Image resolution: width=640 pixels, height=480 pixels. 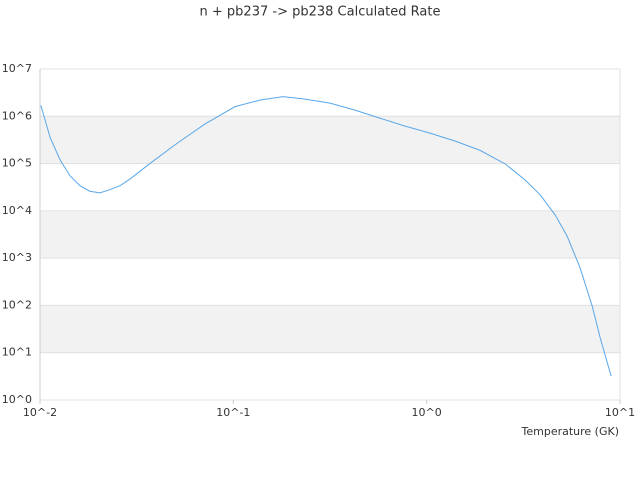 I want to click on y-tick-label: 10^5, so click(x=17, y=163).